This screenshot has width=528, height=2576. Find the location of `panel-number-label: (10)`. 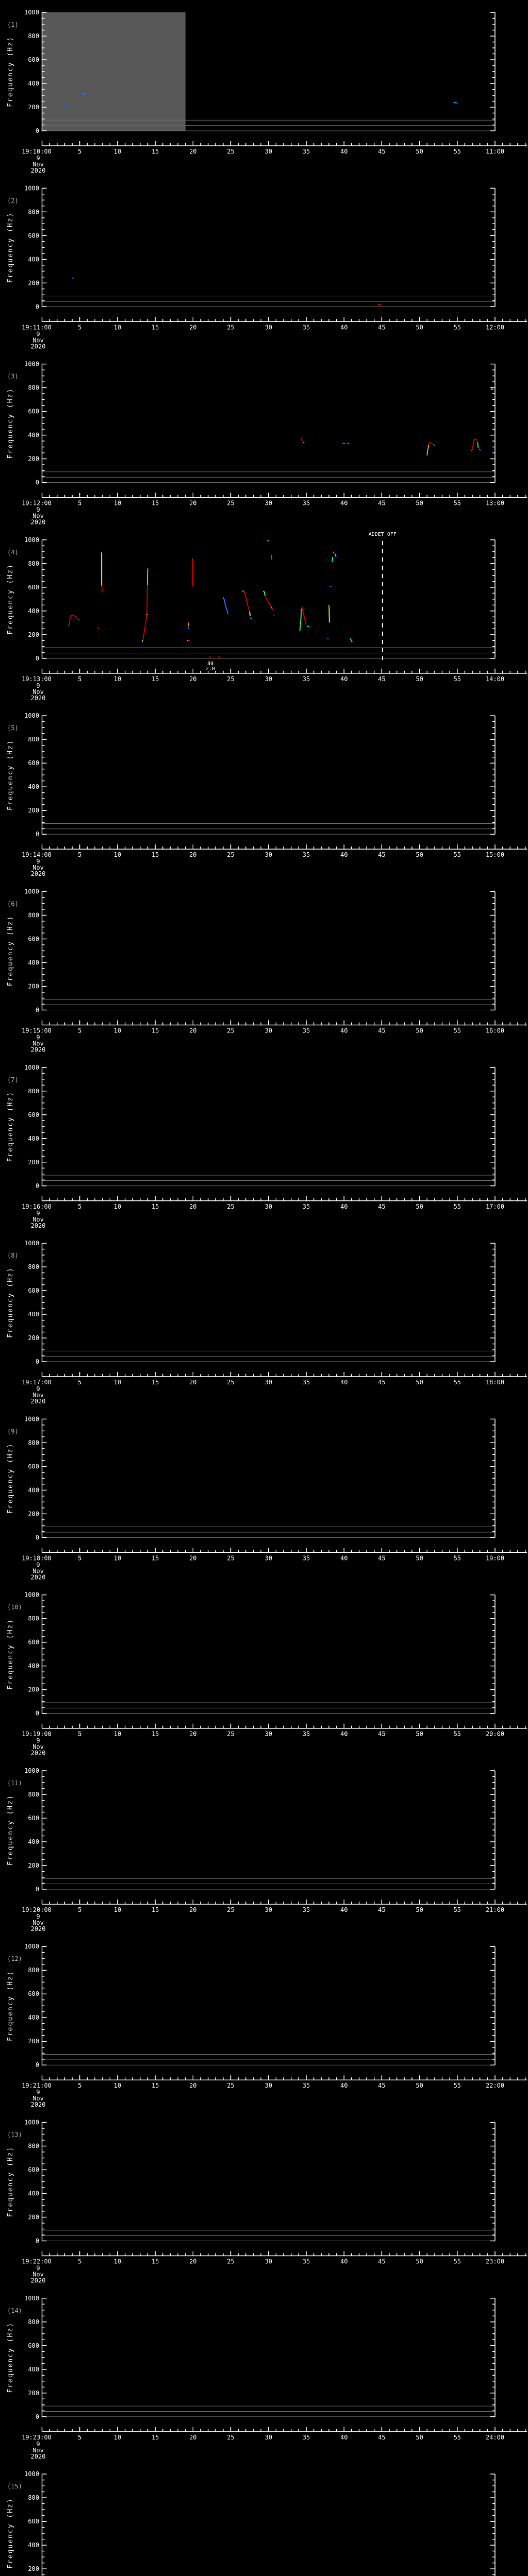

panel-number-label: (10) is located at coordinates (14, 1607).